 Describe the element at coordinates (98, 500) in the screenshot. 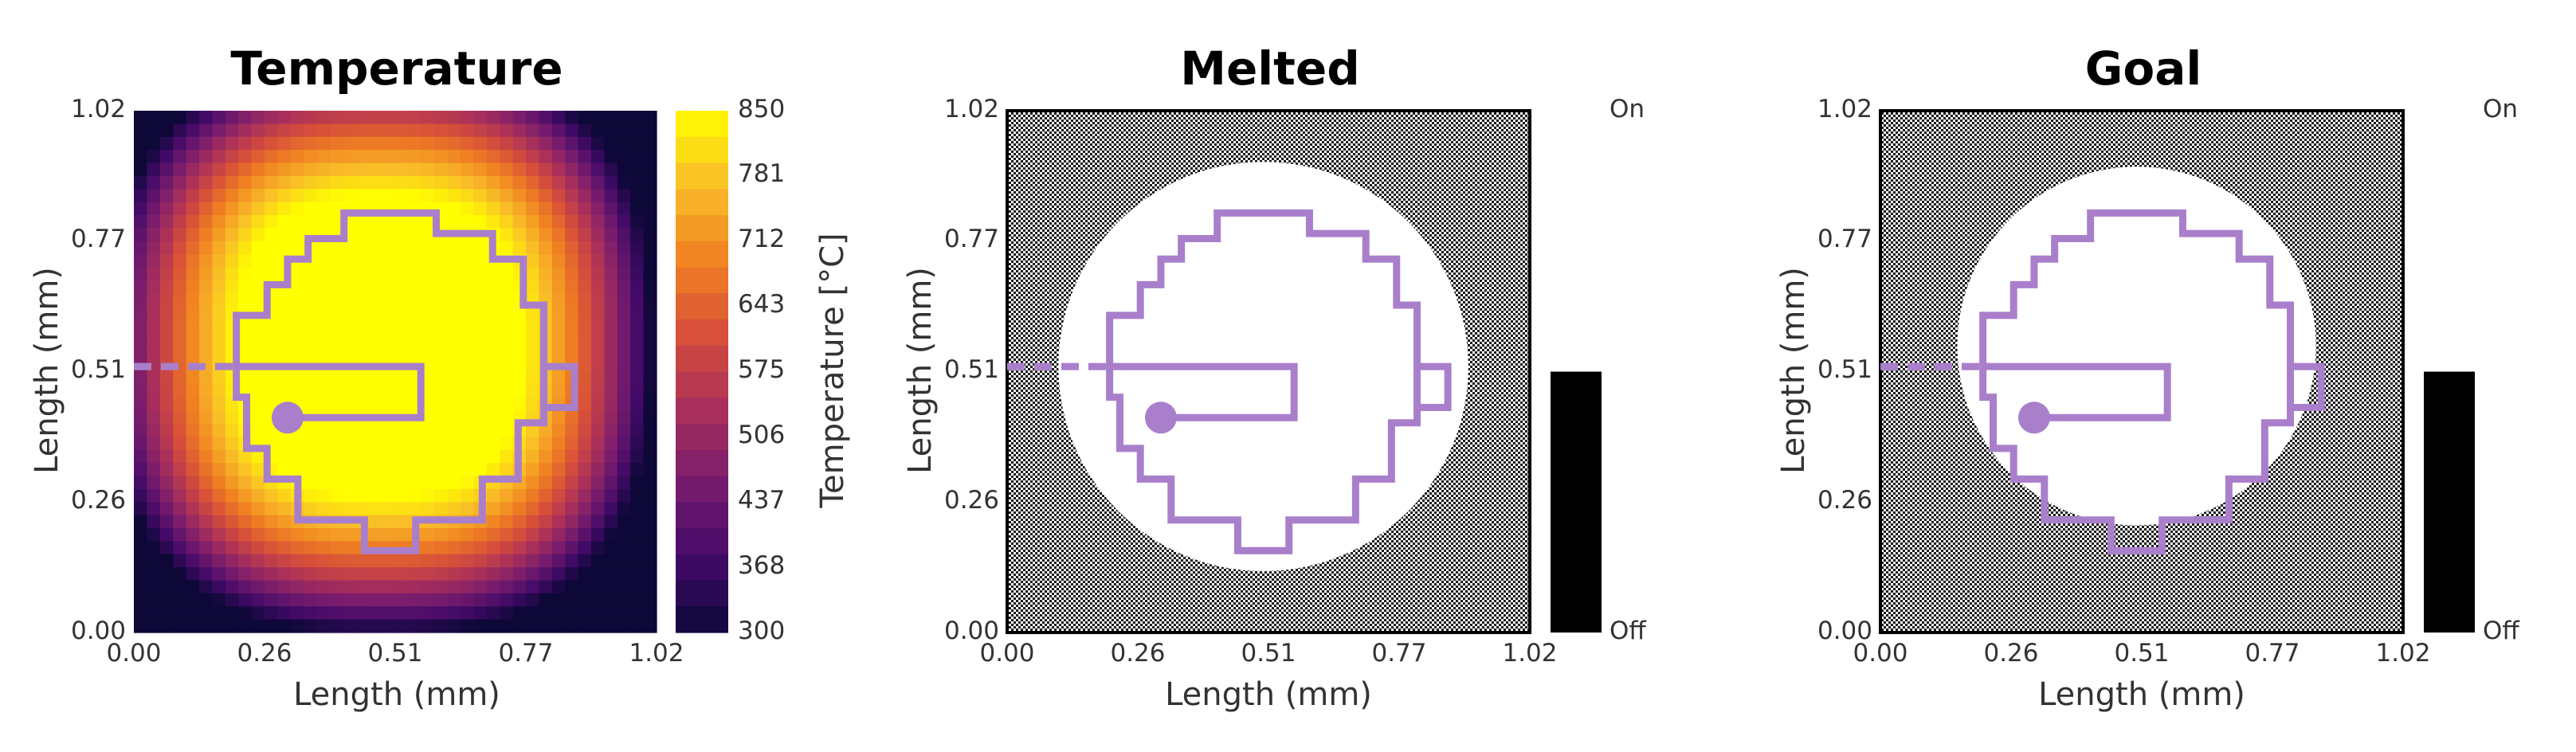

I see `y-tick-label: 0.26` at that location.